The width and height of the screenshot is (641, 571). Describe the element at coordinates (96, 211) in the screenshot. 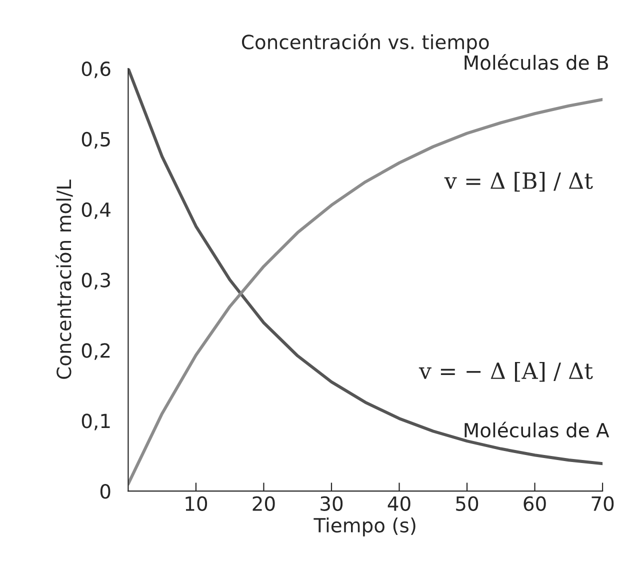

I see `y-tick-label: 0,4` at that location.